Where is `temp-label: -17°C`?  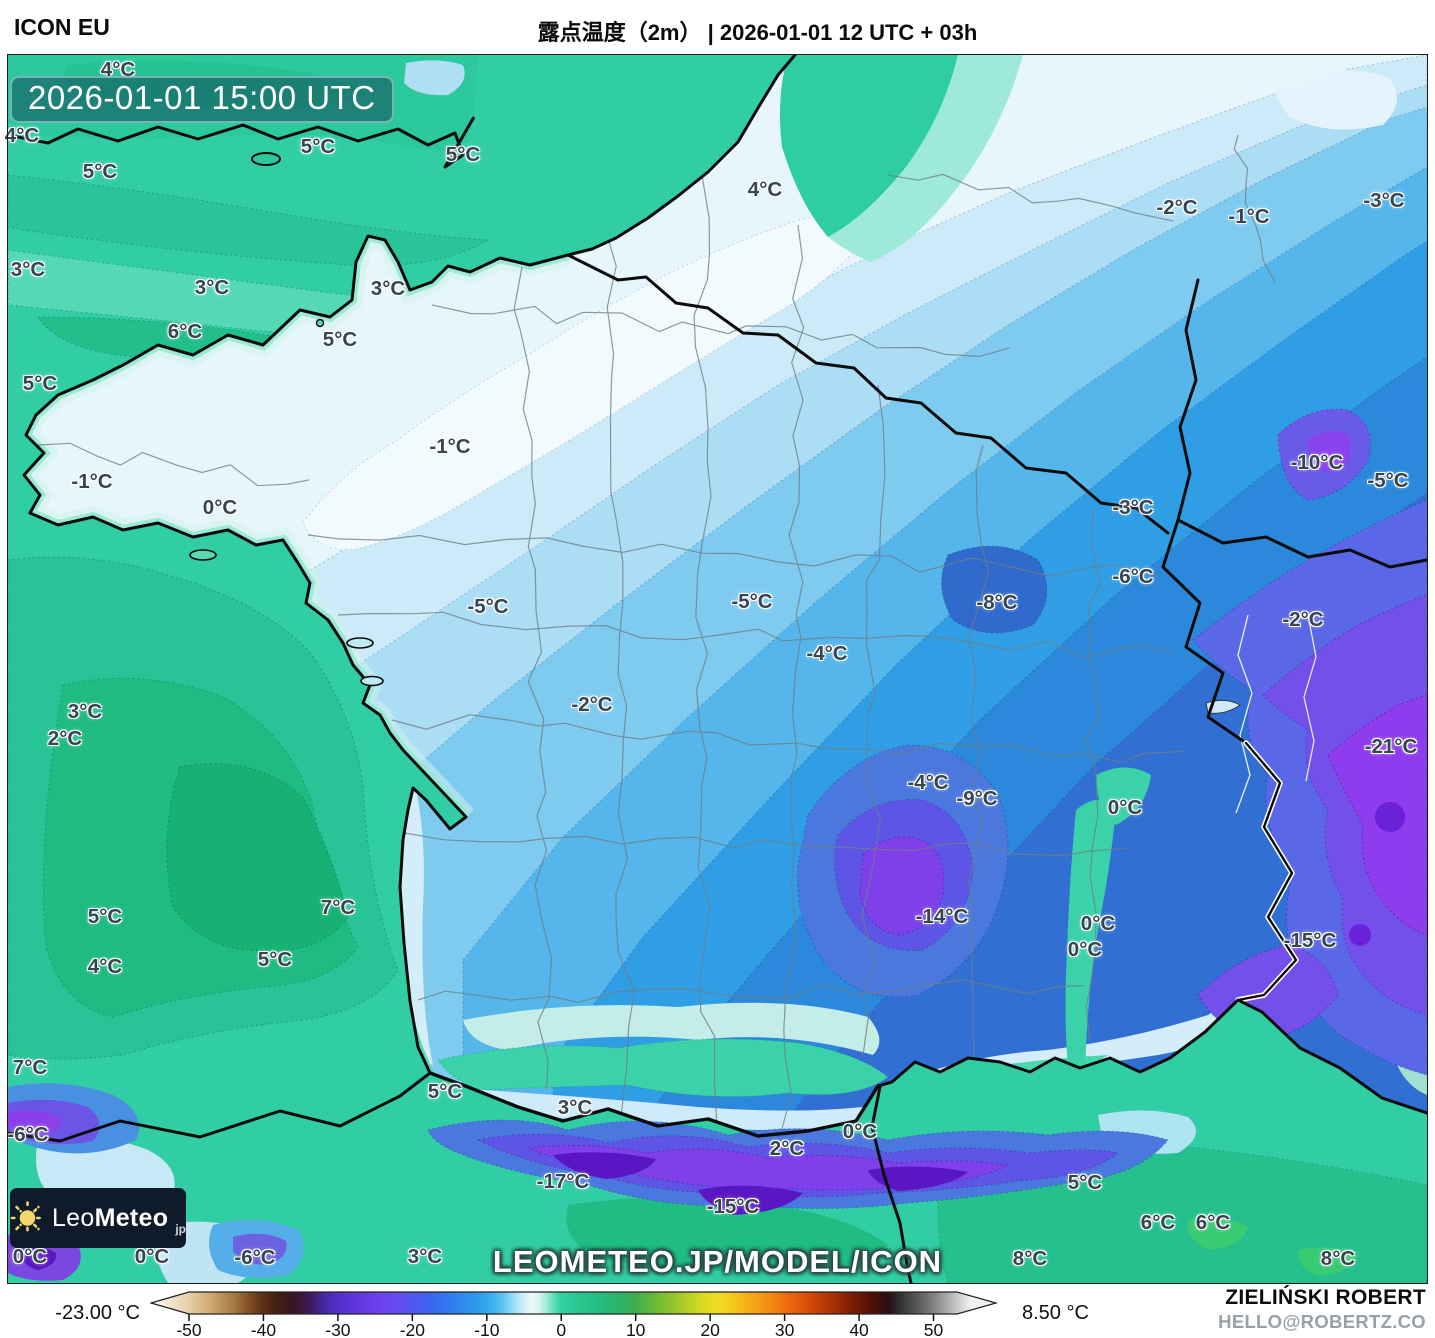
temp-label: -17°C is located at coordinates (563, 1181).